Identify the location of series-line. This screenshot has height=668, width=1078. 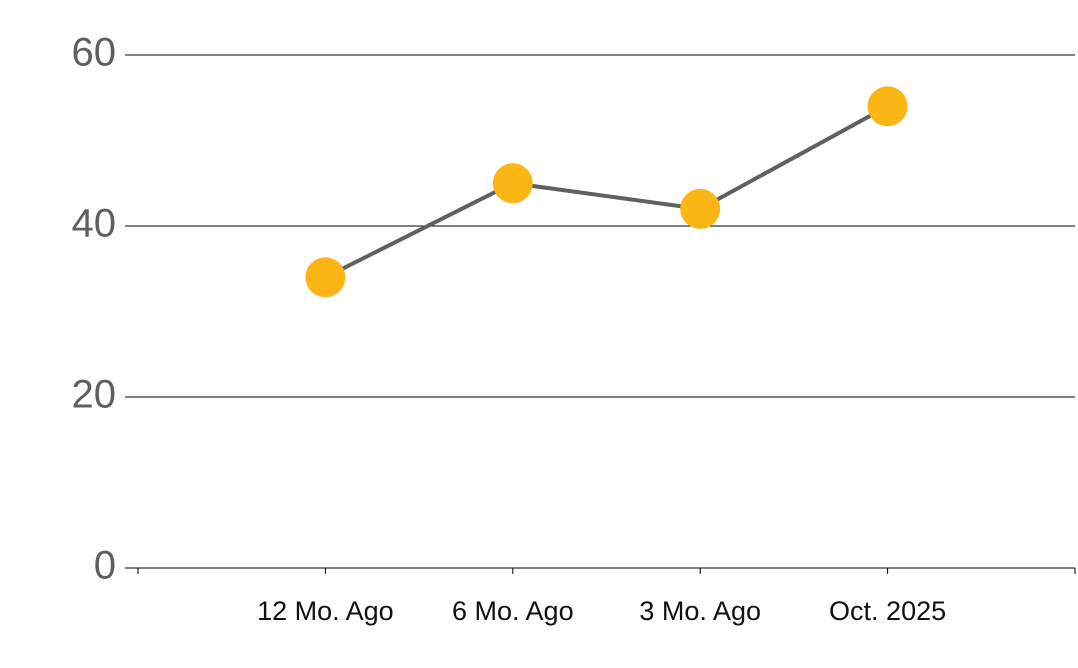
(606, 192).